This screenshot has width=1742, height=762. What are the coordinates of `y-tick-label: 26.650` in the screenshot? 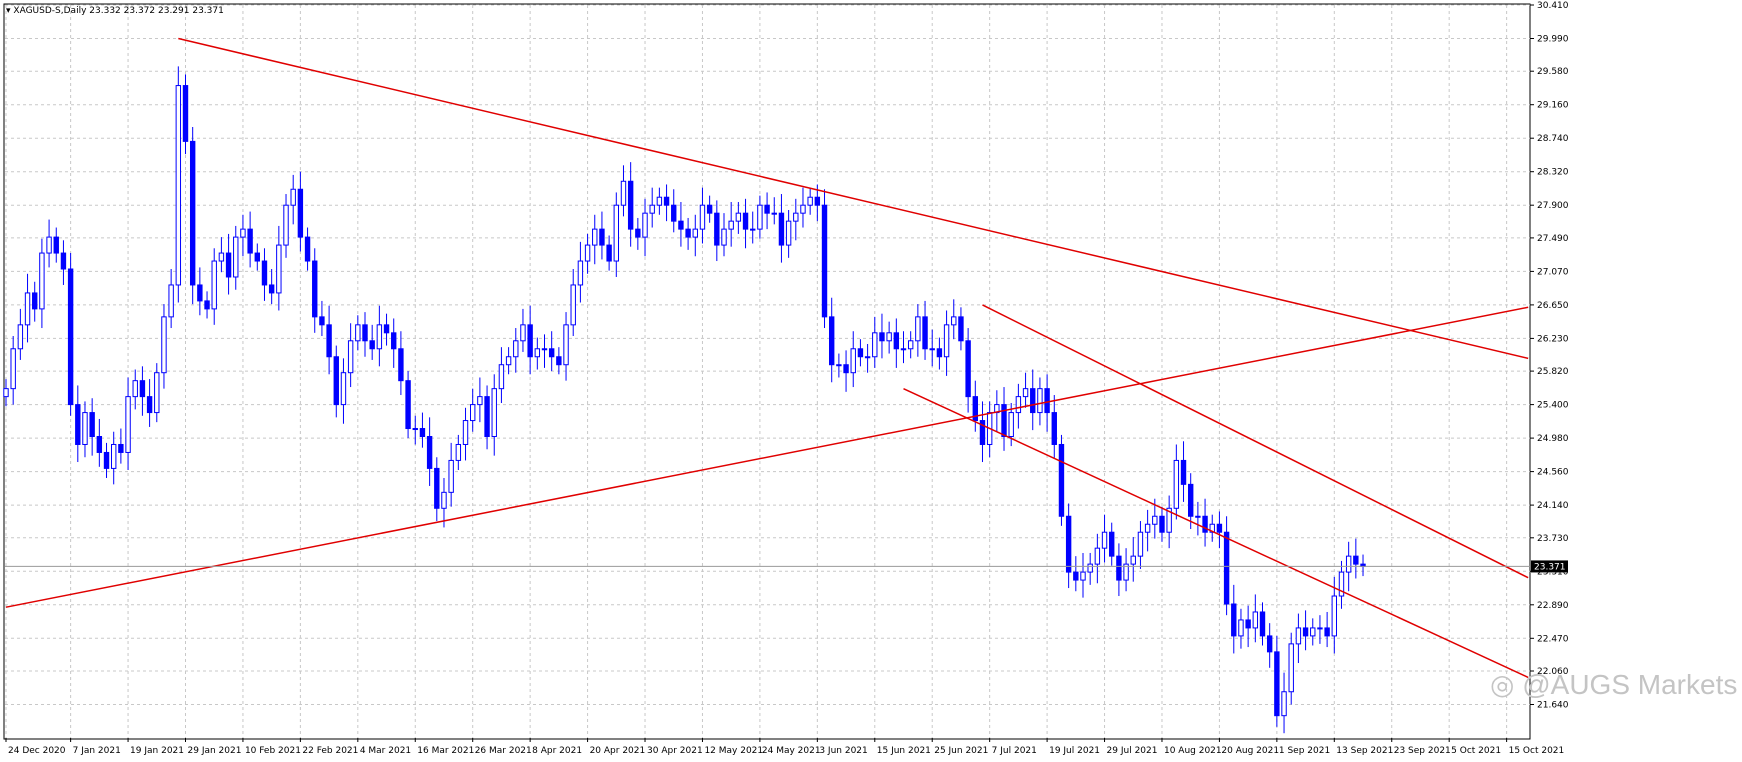 It's located at (1553, 306).